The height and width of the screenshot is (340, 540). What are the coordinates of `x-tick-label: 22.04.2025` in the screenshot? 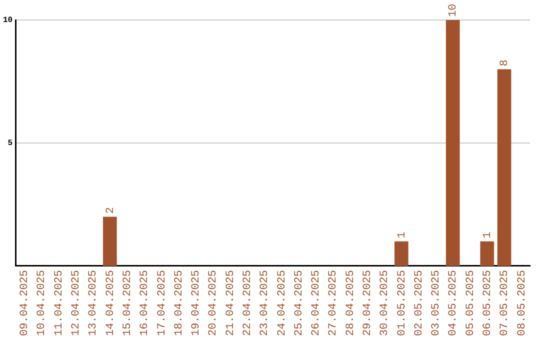 It's located at (248, 303).